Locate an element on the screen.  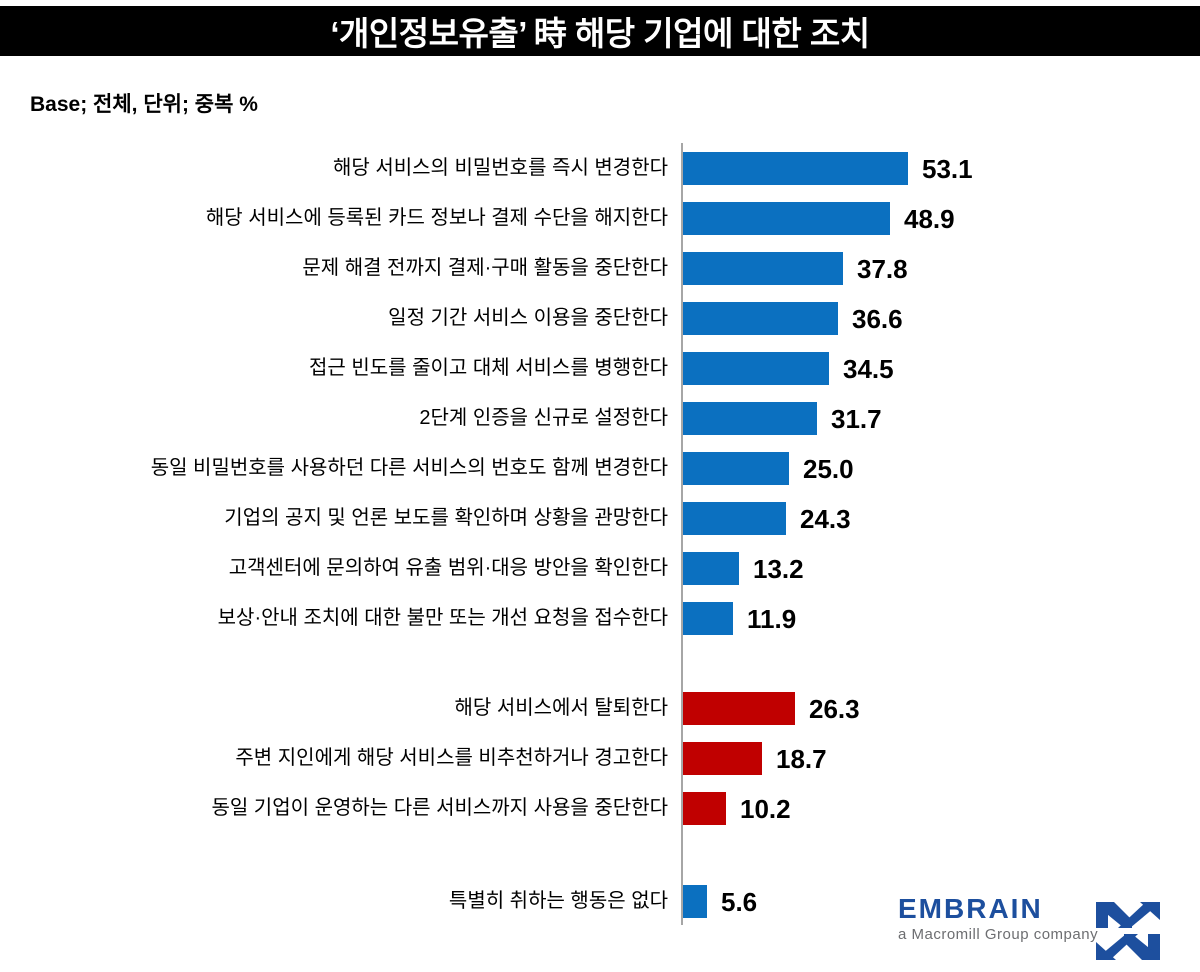
title-bar: ‘개인정보유출’ 時 해당 기업에 대한 조치 is located at coordinates (600, 31).